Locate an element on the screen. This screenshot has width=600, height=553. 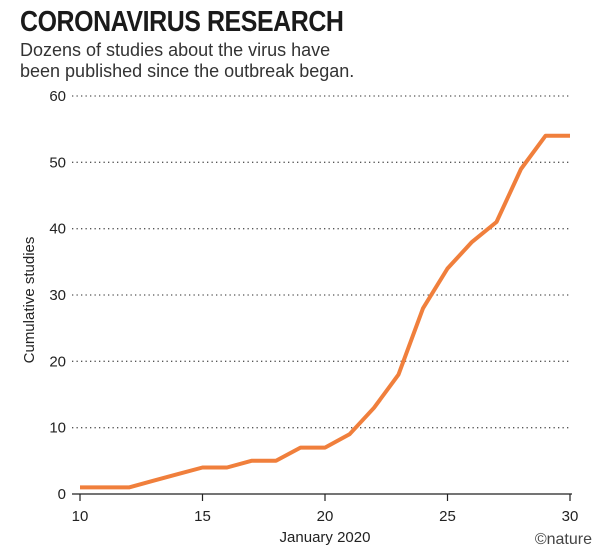
y-tick-20: 20 is located at coordinates (57, 361).